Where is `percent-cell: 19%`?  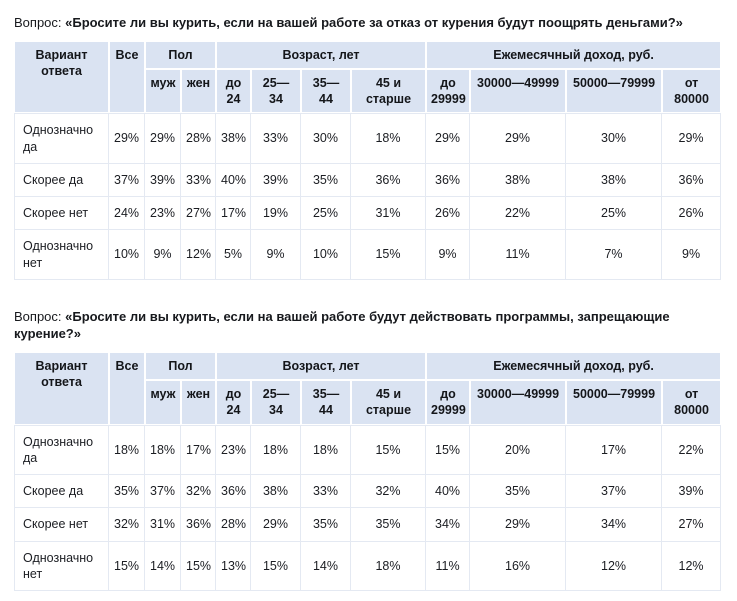
percent-cell: 19% is located at coordinates (276, 214).